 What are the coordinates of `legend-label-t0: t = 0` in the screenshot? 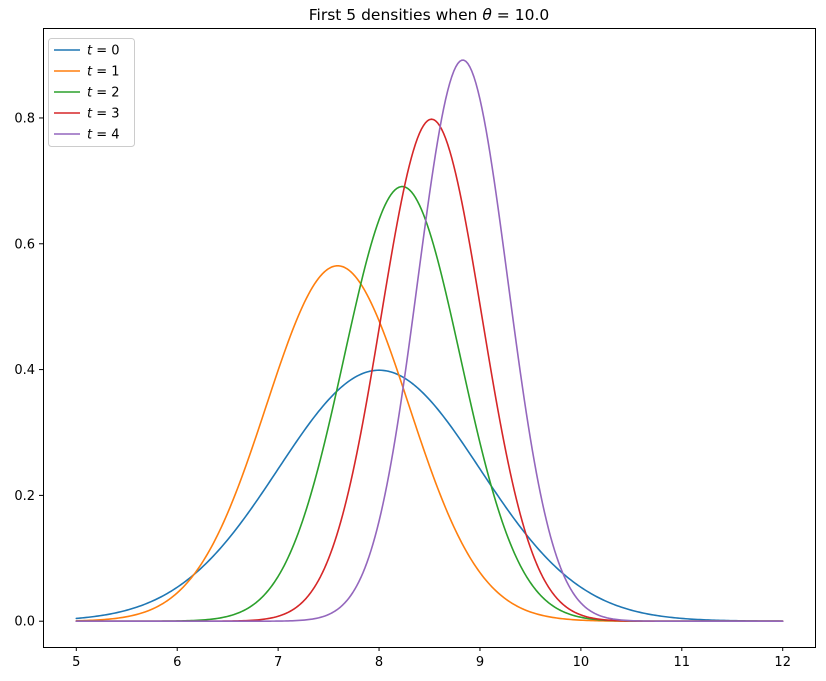 It's located at (103, 51).